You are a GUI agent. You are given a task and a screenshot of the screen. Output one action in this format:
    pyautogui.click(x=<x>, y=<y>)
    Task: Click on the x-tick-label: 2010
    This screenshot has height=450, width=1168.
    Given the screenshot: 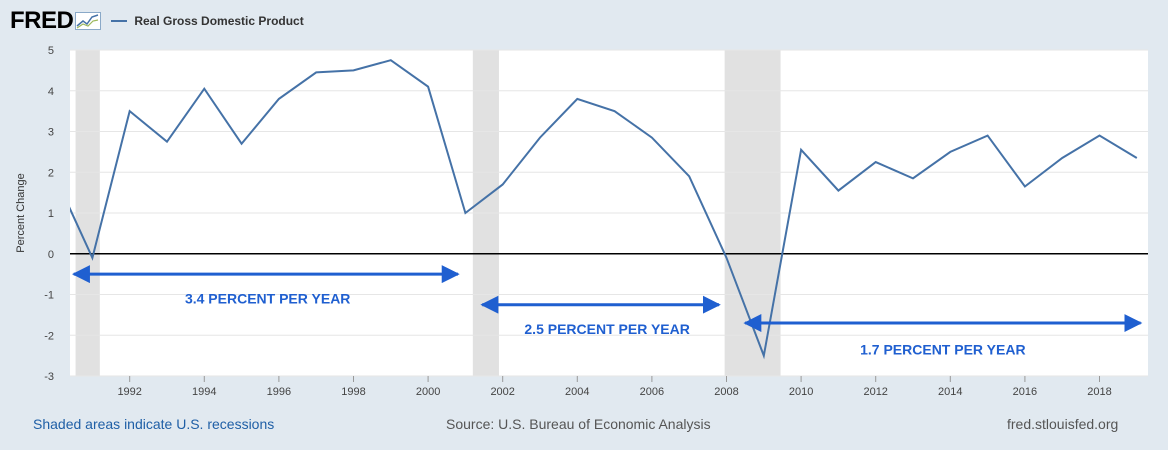 What is the action you would take?
    pyautogui.click(x=801, y=392)
    